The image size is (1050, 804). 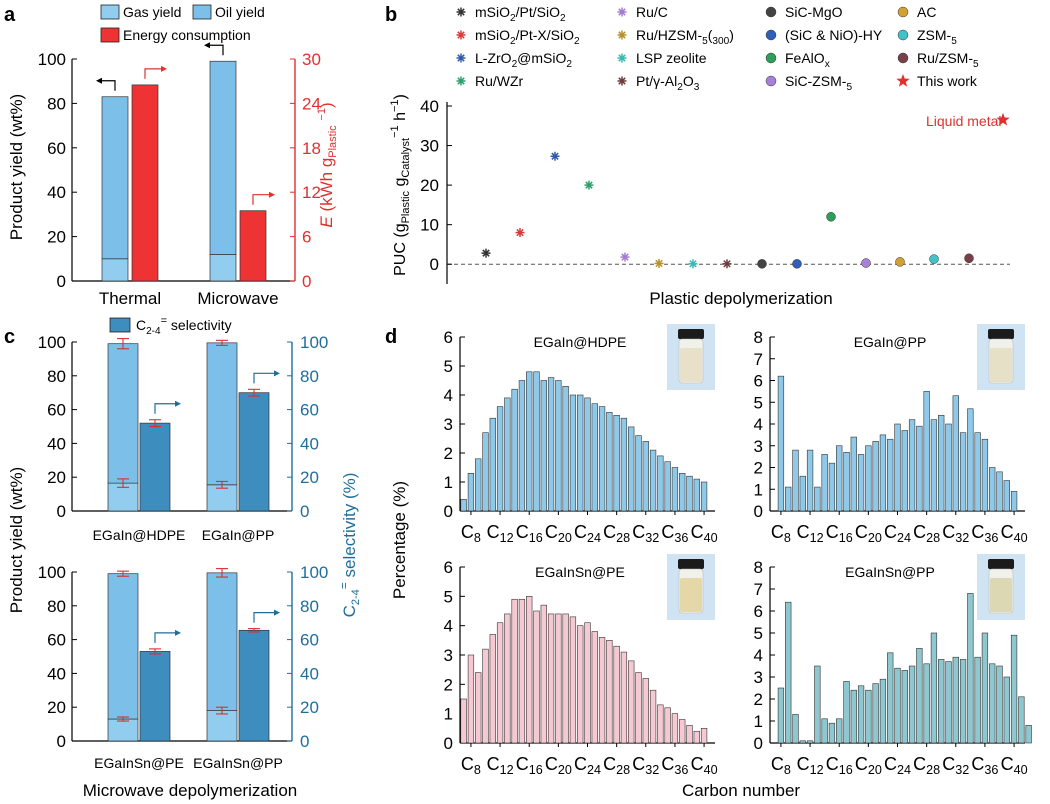 What do you see at coordinates (202, 12) in the screenshot?
I see `legend-swatch-oil` at bounding box center [202, 12].